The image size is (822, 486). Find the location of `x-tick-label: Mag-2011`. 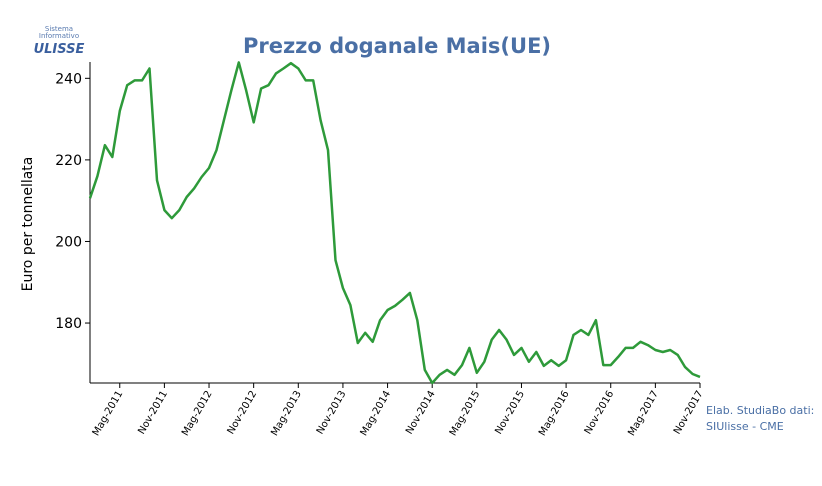

x-tick-label: Mag-2011 is located at coordinates (108, 413).